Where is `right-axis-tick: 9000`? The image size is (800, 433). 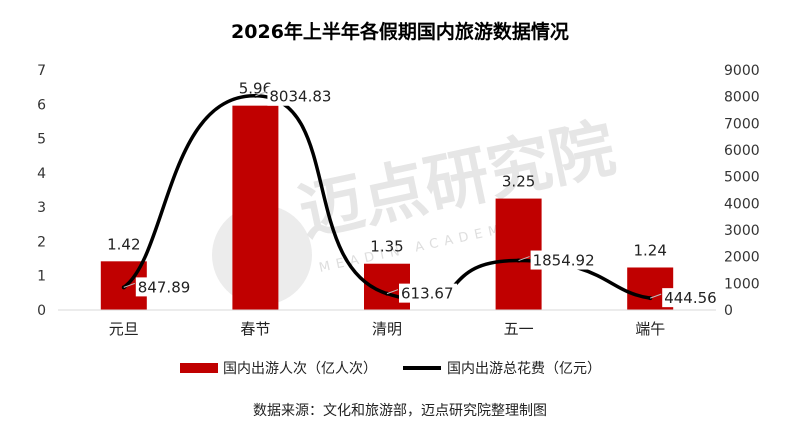 right-axis-tick: 9000 is located at coordinates (742, 71).